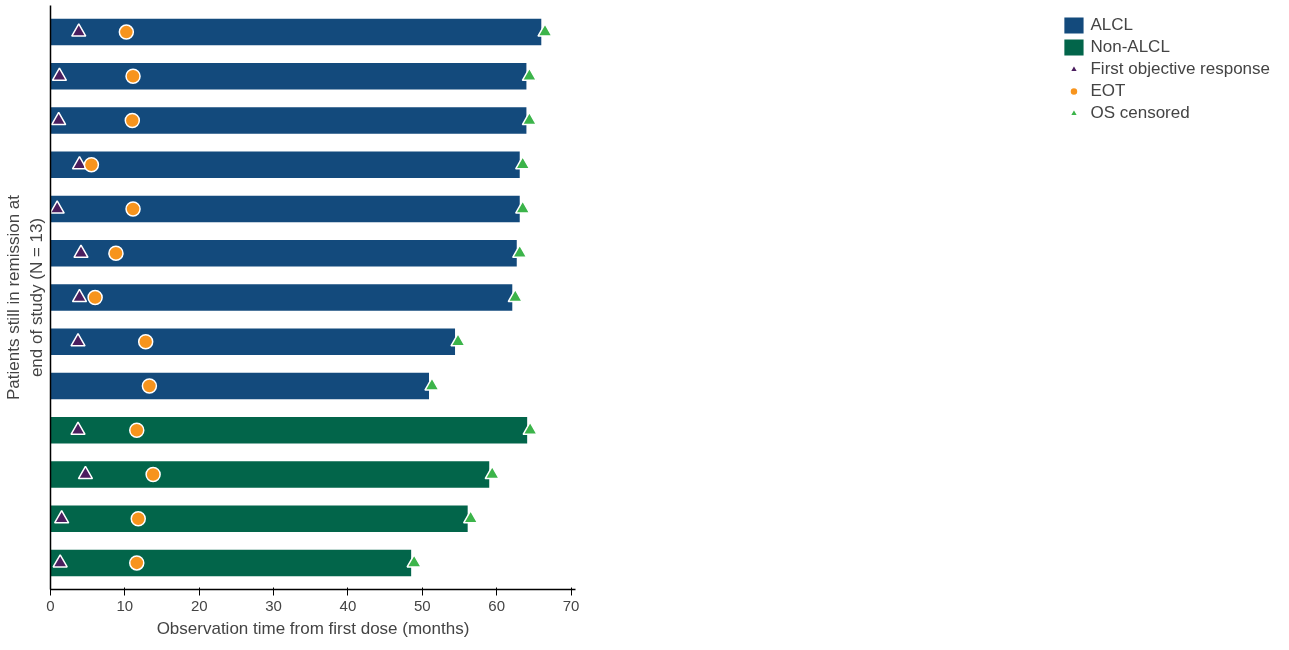 The image size is (1289, 650). I want to click on x-axis-title: Observation time from first dose (months), so click(313, 628).